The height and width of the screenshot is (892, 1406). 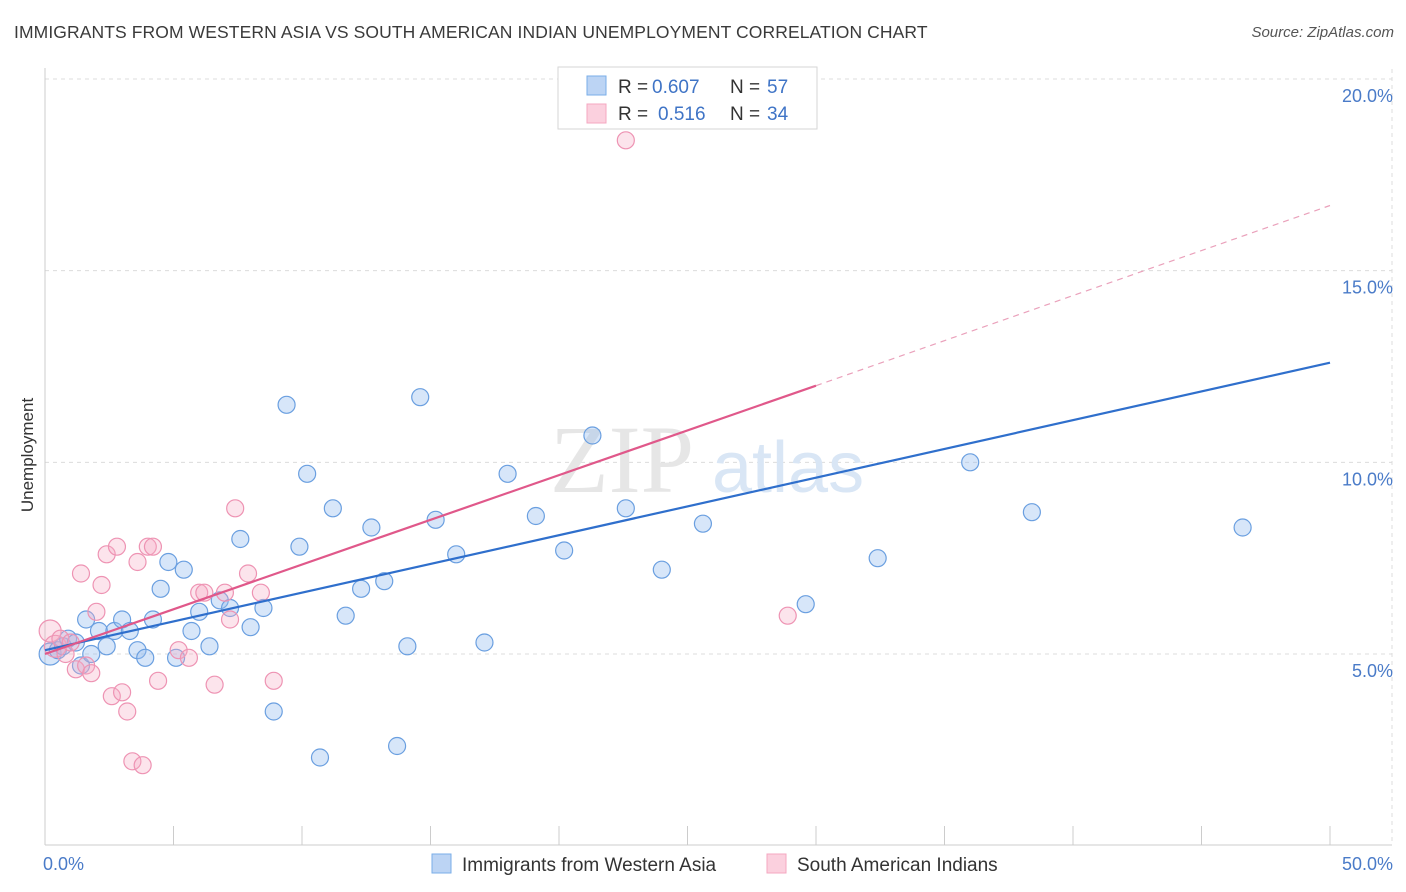 What do you see at coordinates (441, 863) in the screenshot?
I see `series-legend-swatch-blue` at bounding box center [441, 863].